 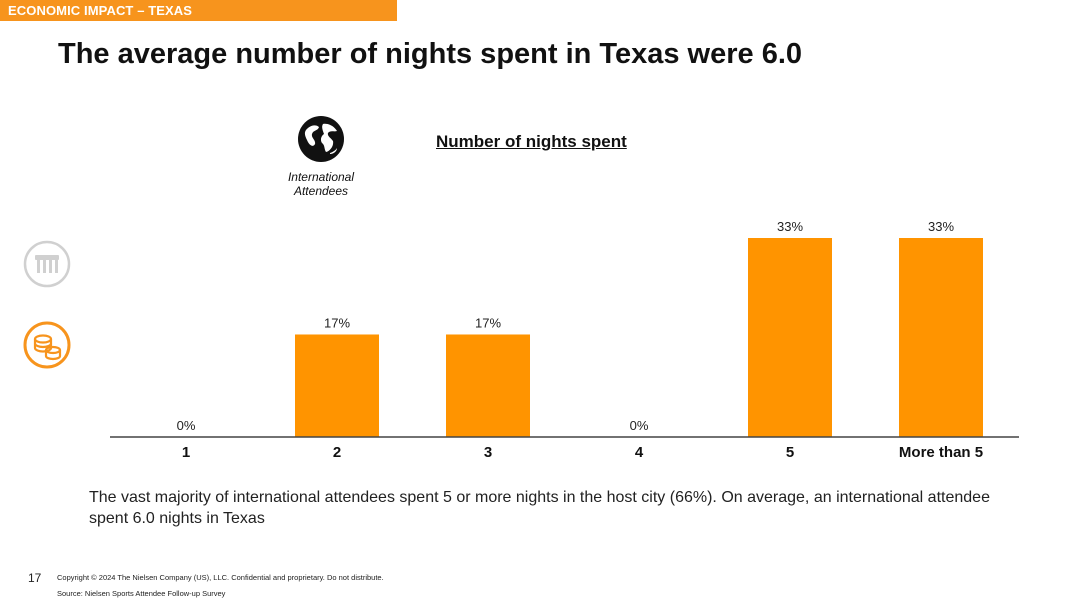 What do you see at coordinates (488, 452) in the screenshot?
I see `x-tick-label: 3` at bounding box center [488, 452].